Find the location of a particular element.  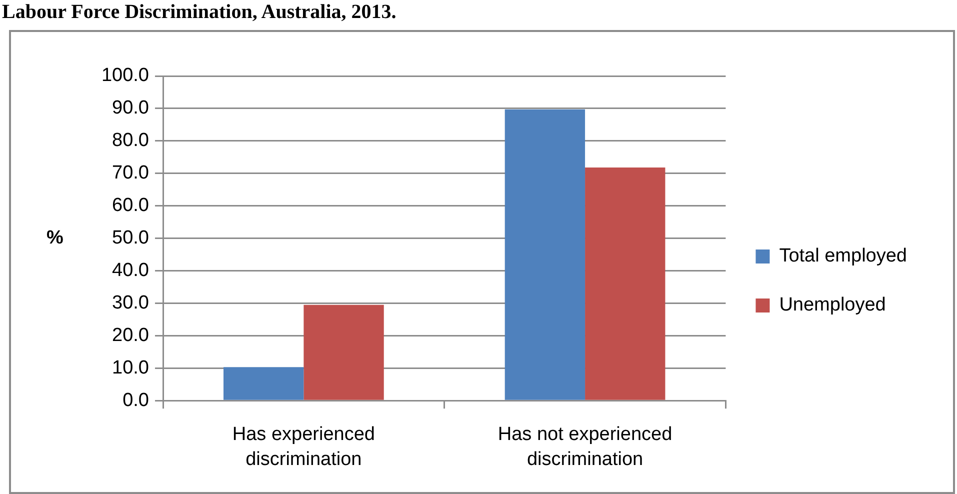

y-tick-label: 90.0 is located at coordinates (130, 108).